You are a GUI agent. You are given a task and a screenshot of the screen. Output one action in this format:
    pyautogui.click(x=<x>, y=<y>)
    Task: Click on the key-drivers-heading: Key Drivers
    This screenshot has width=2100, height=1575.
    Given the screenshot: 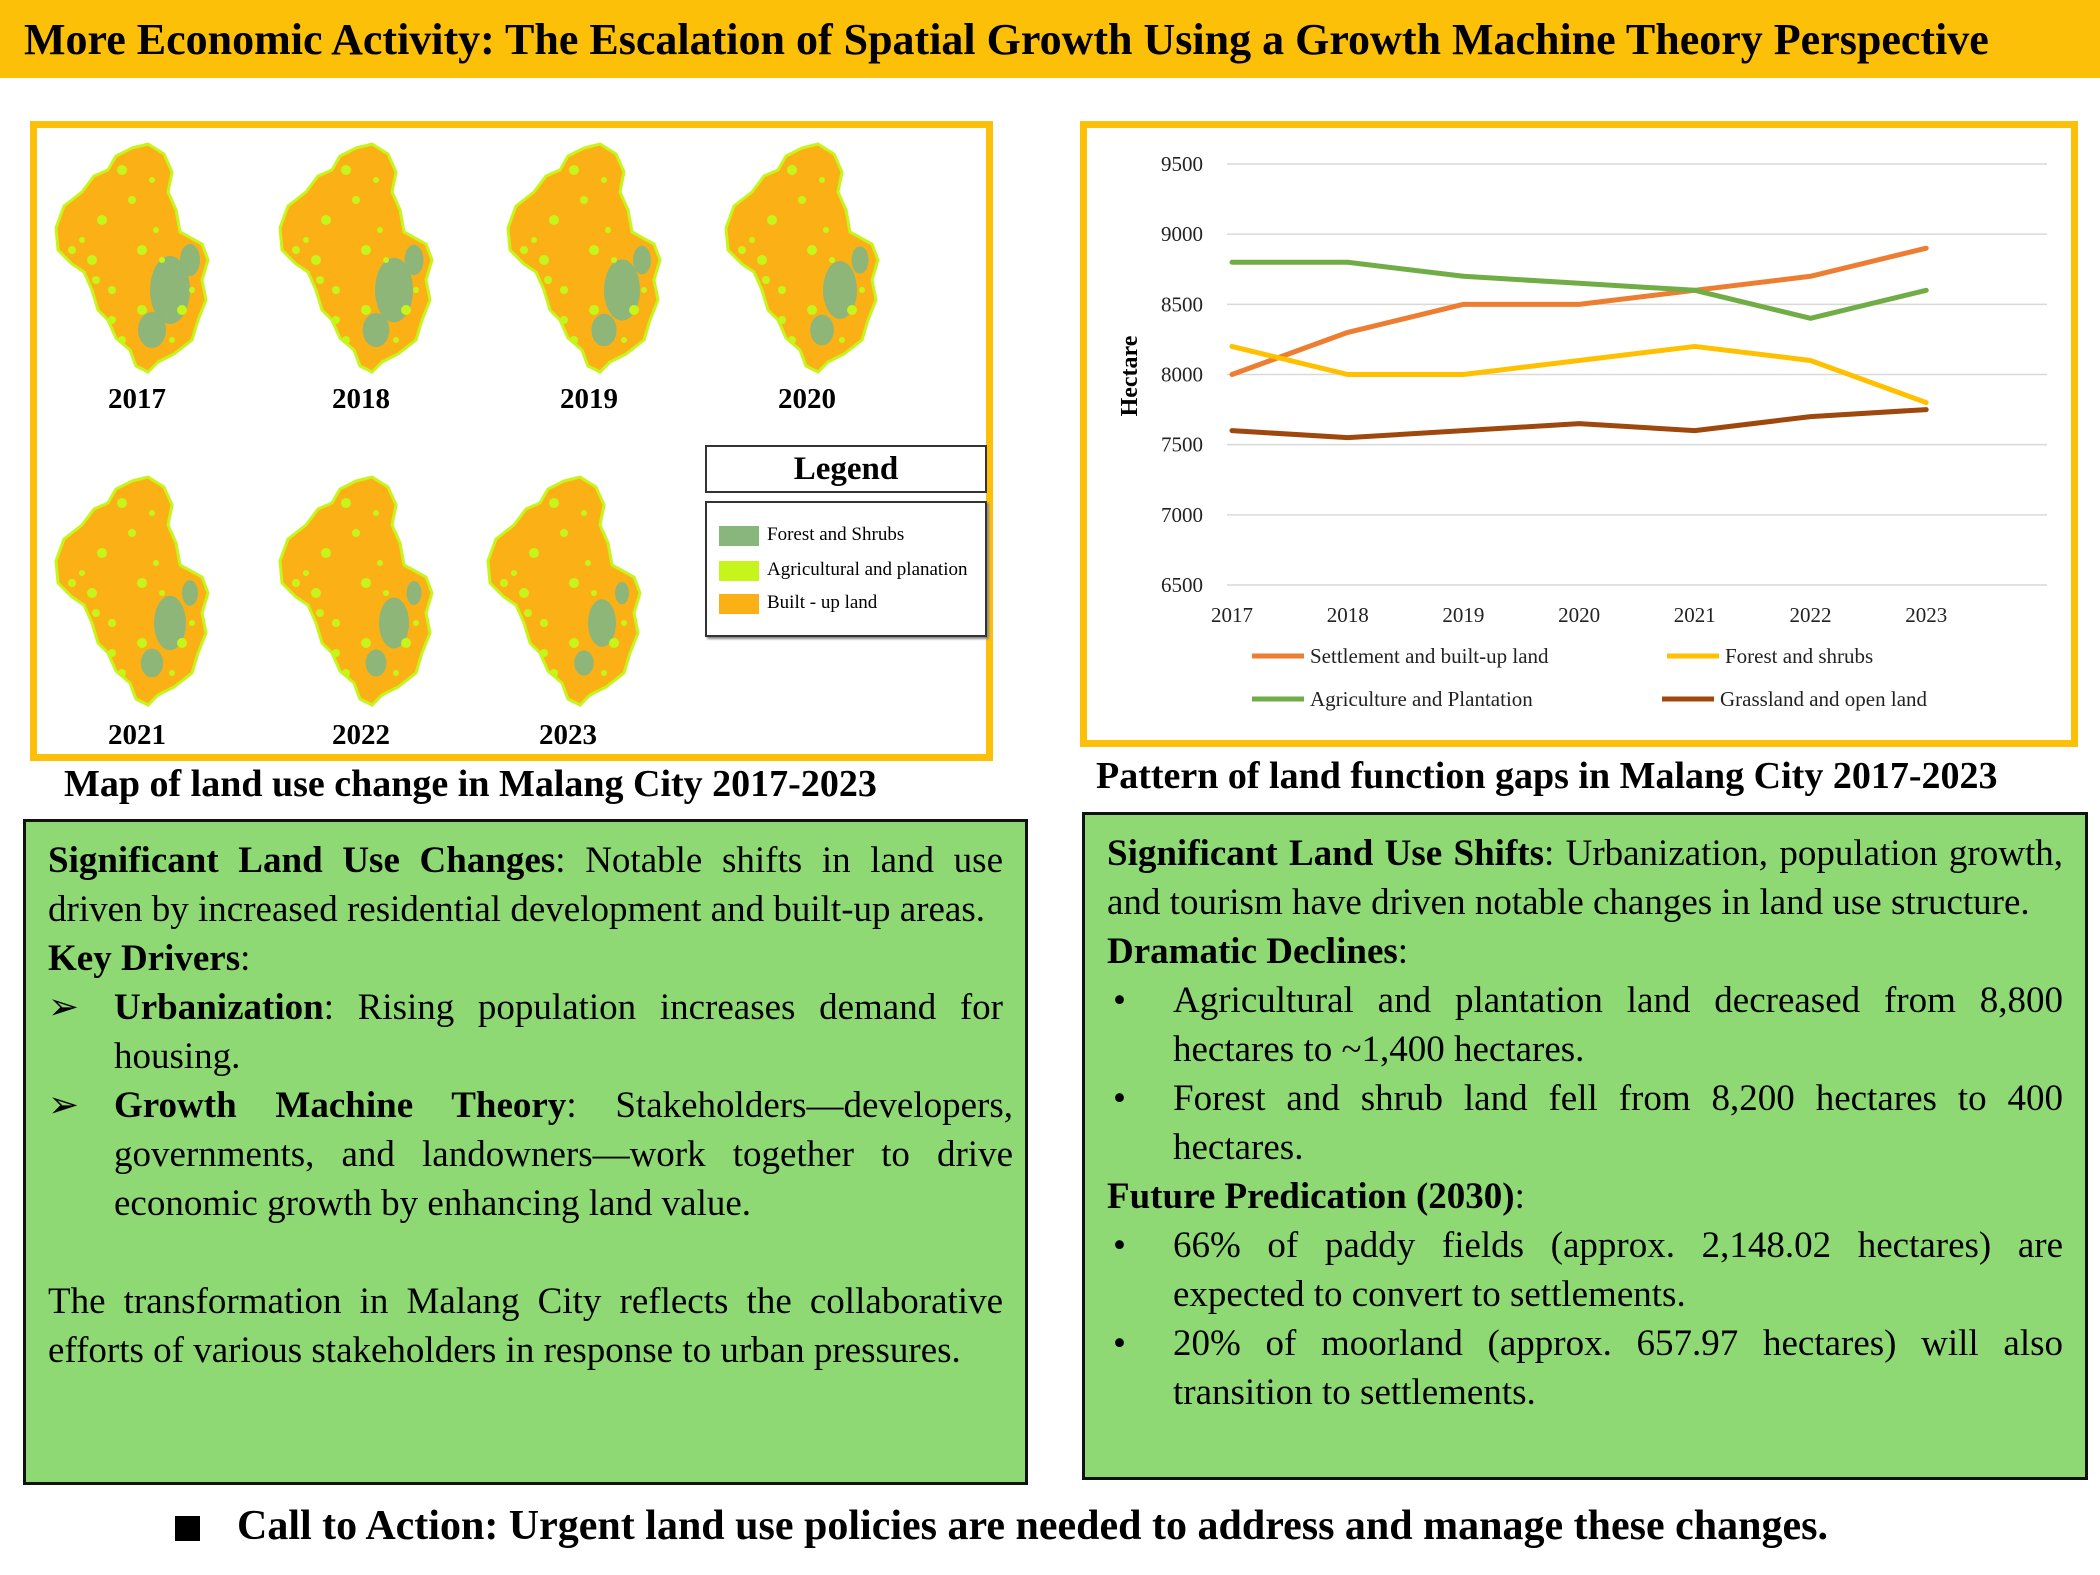 What is the action you would take?
    pyautogui.click(x=144, y=958)
    